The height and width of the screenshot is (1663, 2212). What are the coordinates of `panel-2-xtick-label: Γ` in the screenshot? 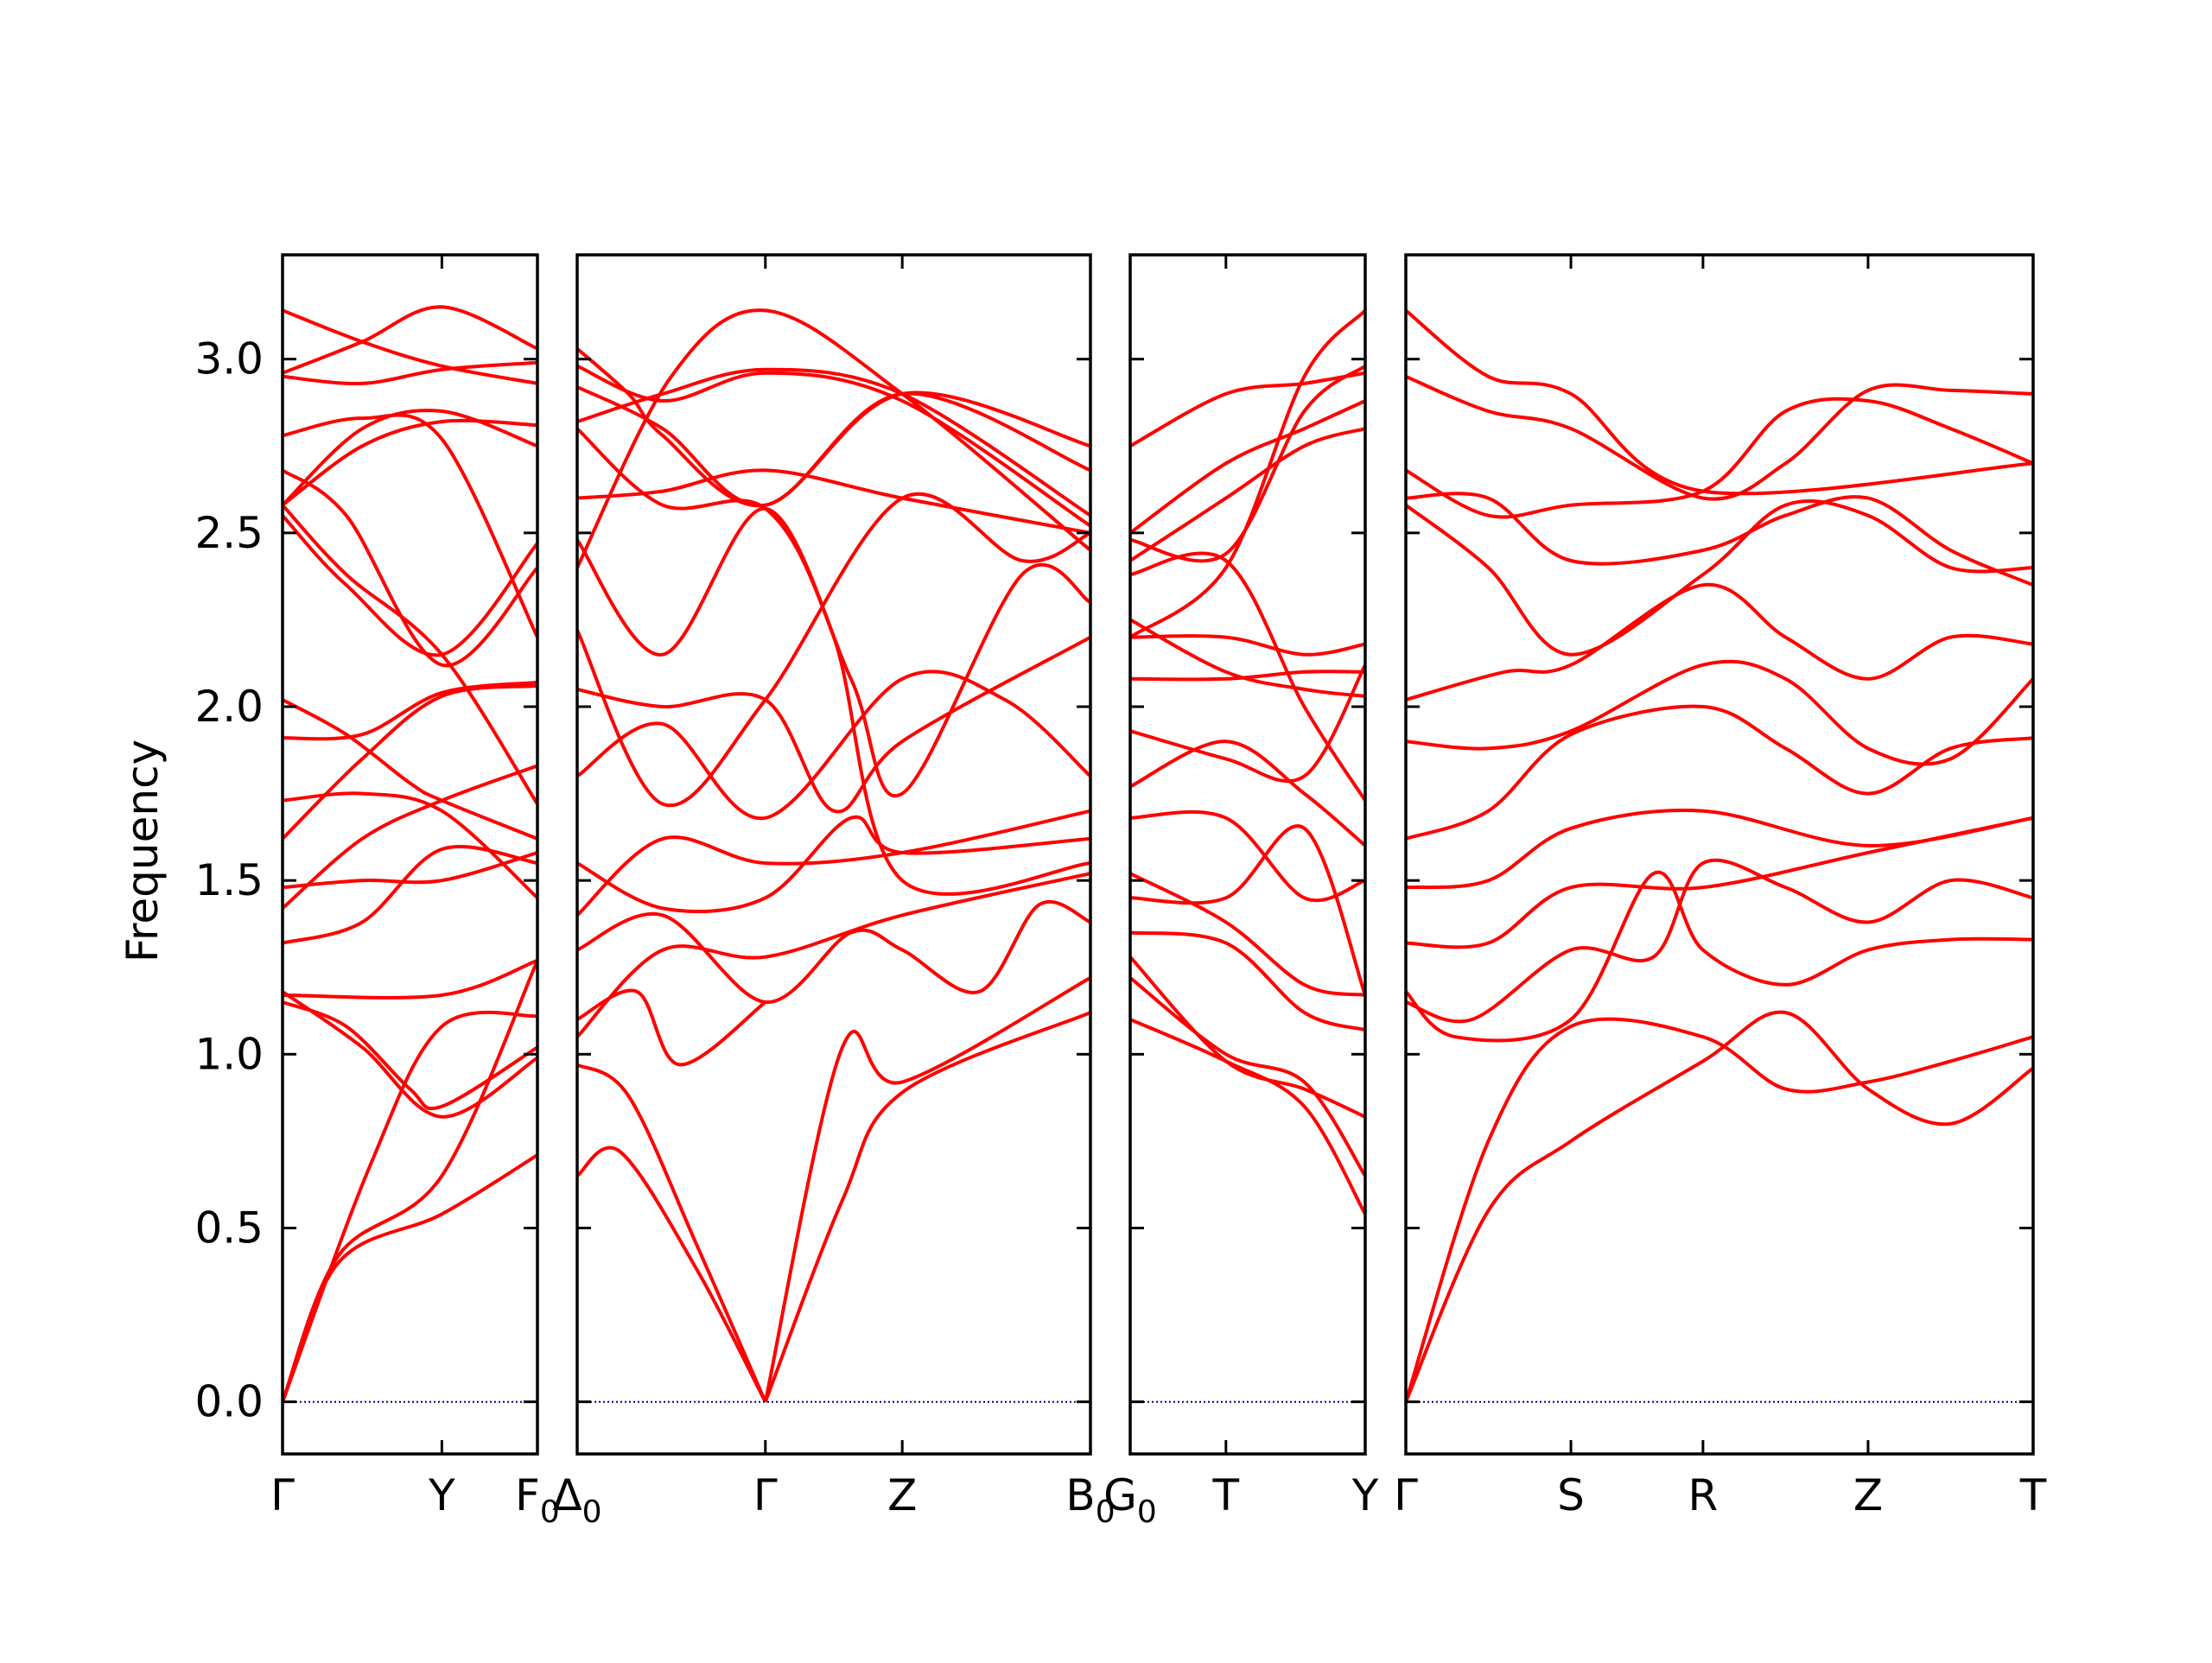 It's located at (765, 1495).